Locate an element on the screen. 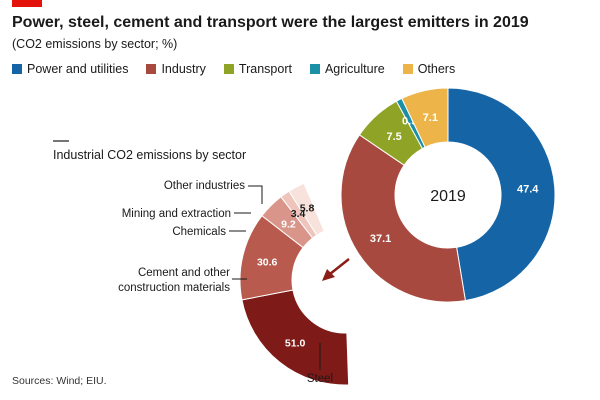 The image size is (600, 400). legend-item-industry: Industry is located at coordinates (176, 69).